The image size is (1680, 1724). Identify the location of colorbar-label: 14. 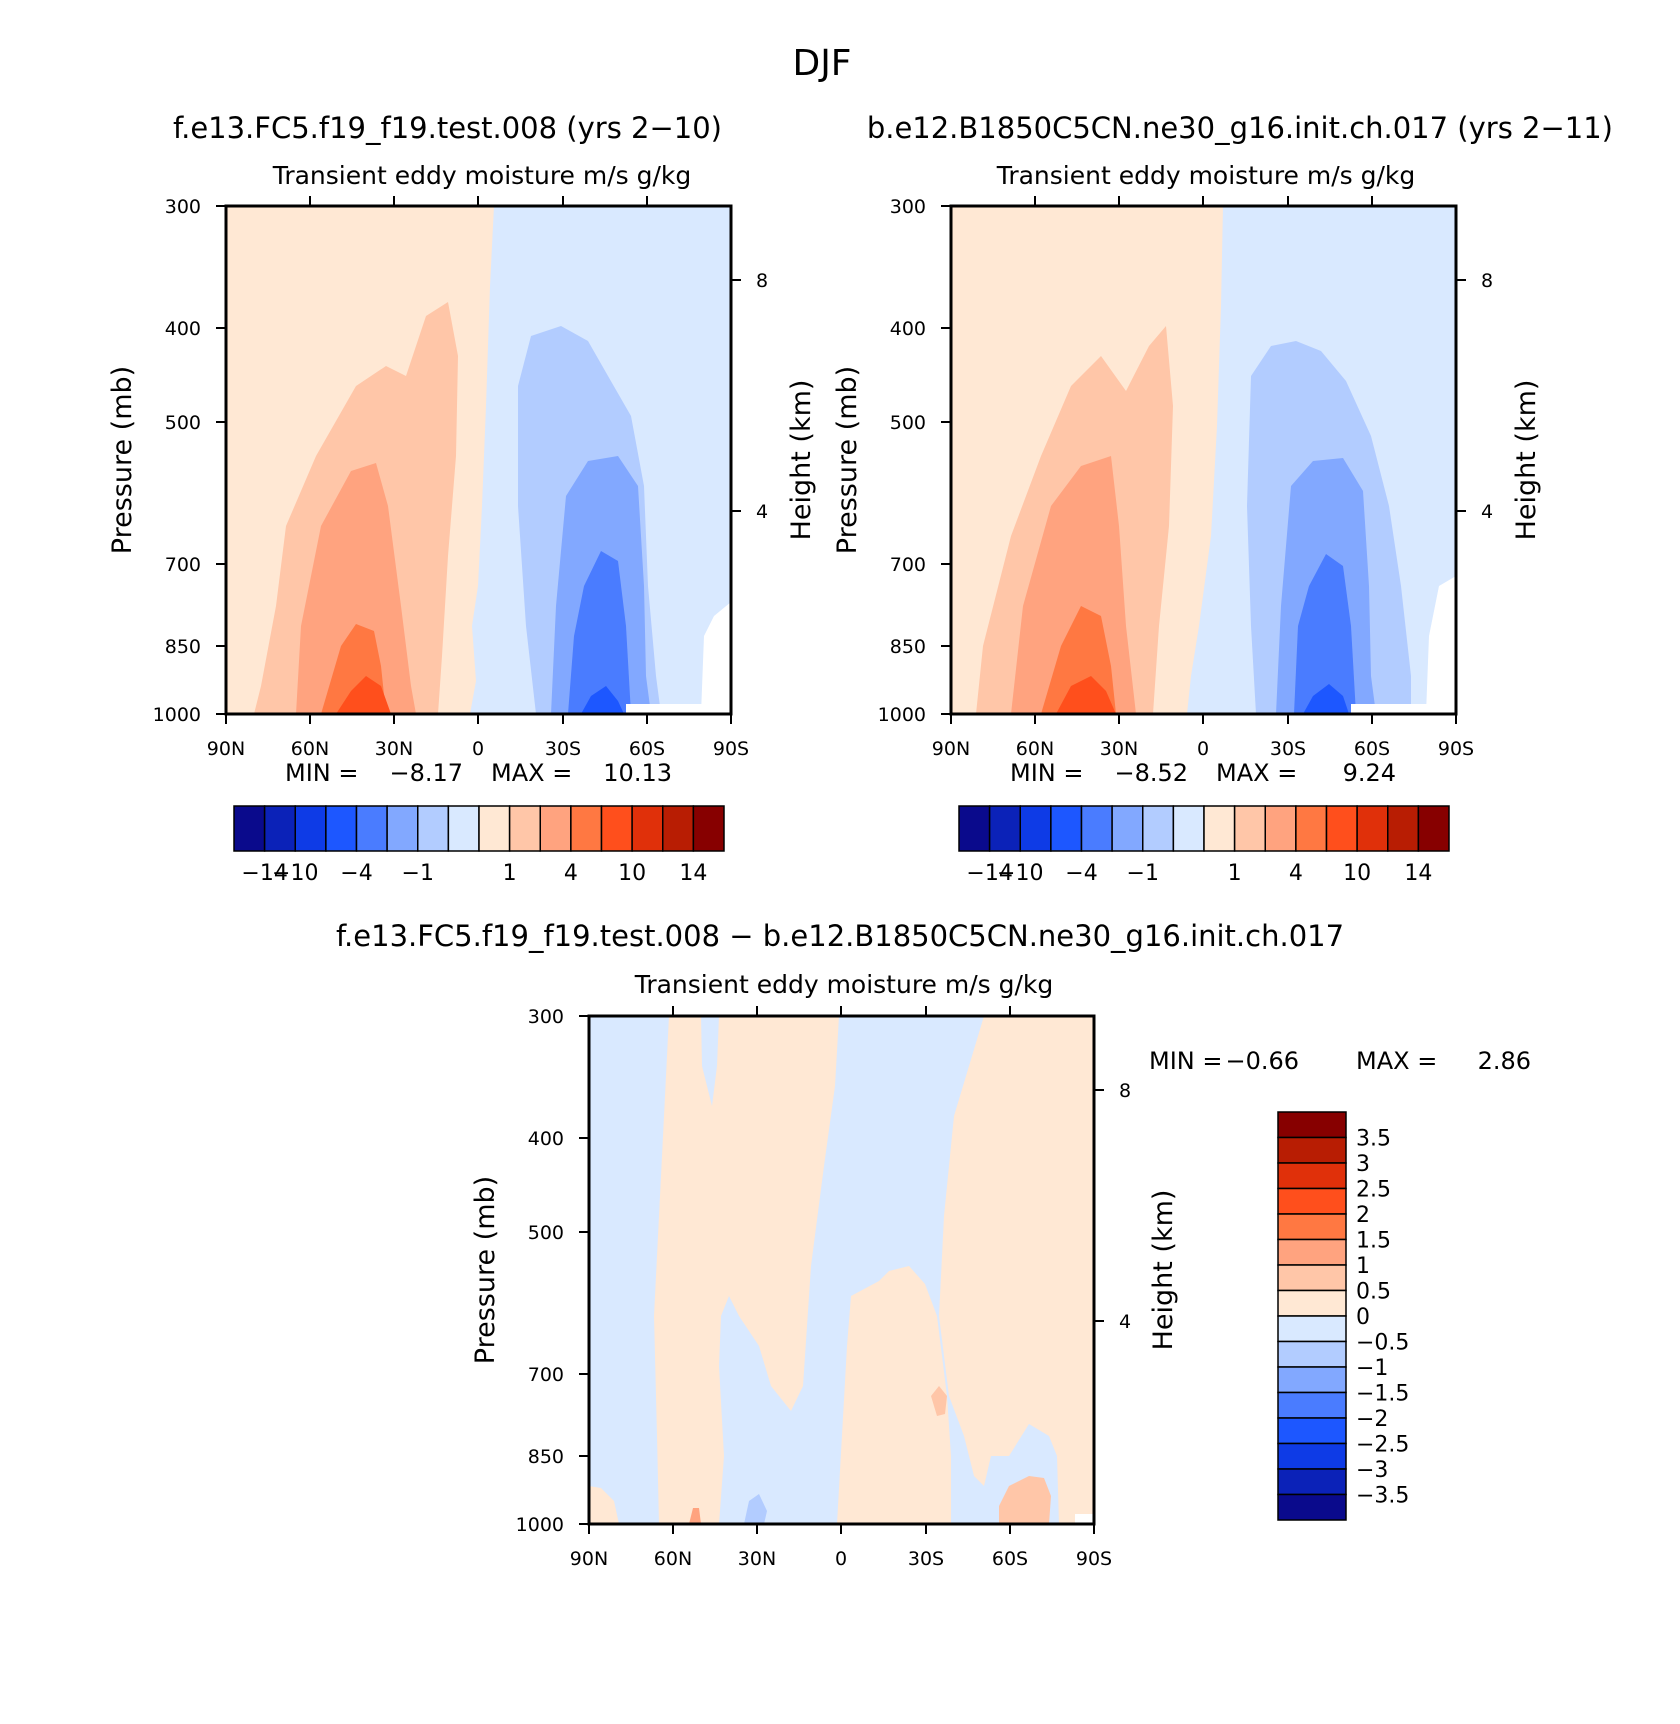
(693, 873).